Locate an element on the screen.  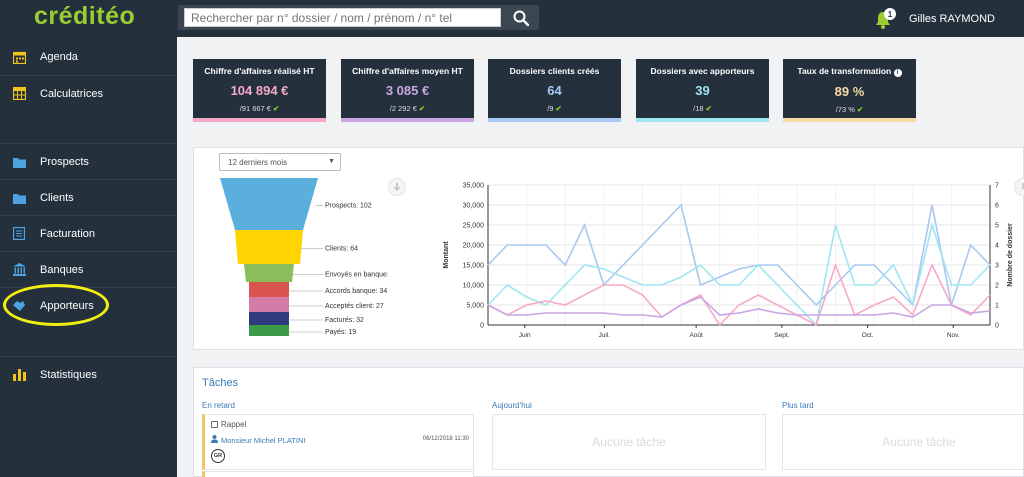
kpi-card-client-files: Dossiers clients créés 64 /9 ✔ is located at coordinates (554, 90).